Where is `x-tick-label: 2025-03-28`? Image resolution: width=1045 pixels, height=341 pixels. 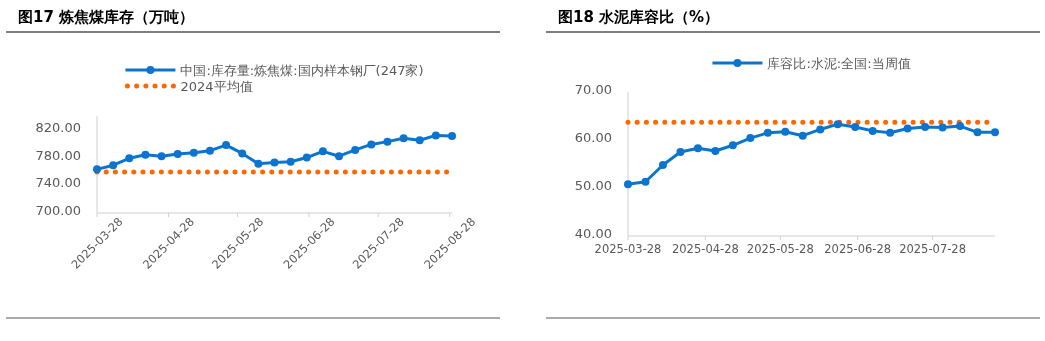
x-tick-label: 2025-03-28 is located at coordinates (628, 249).